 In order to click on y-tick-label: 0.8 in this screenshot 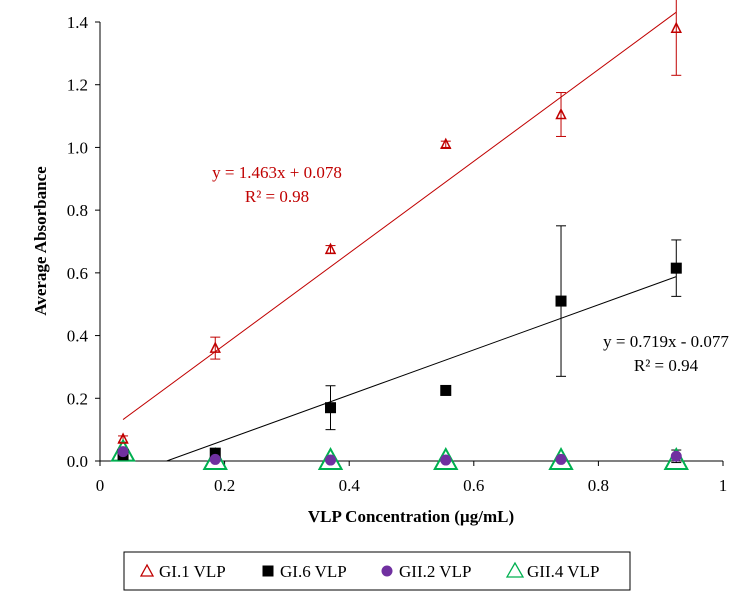, I will do `click(77, 210)`.